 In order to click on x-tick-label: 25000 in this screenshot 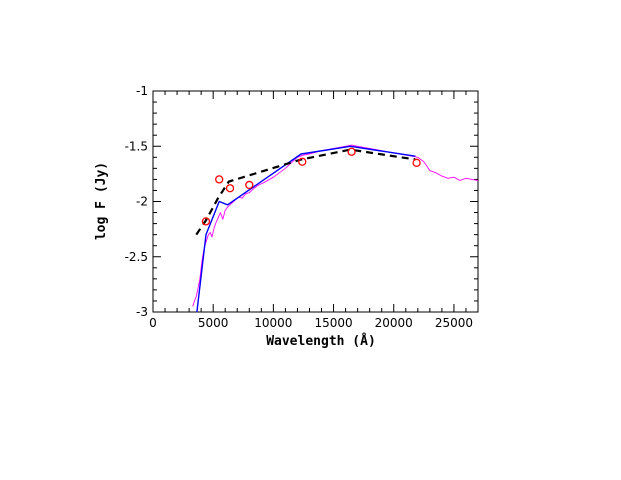, I will do `click(454, 323)`.